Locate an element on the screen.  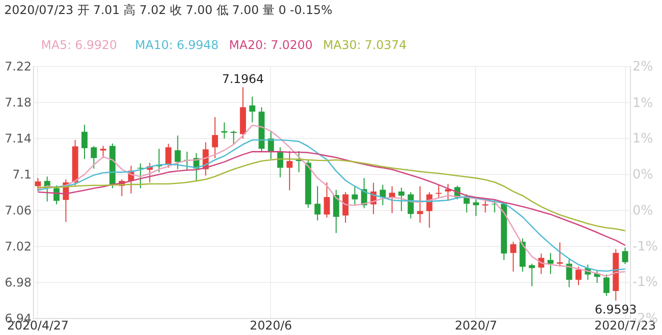
annotation: 6.9593 is located at coordinates (615, 309).